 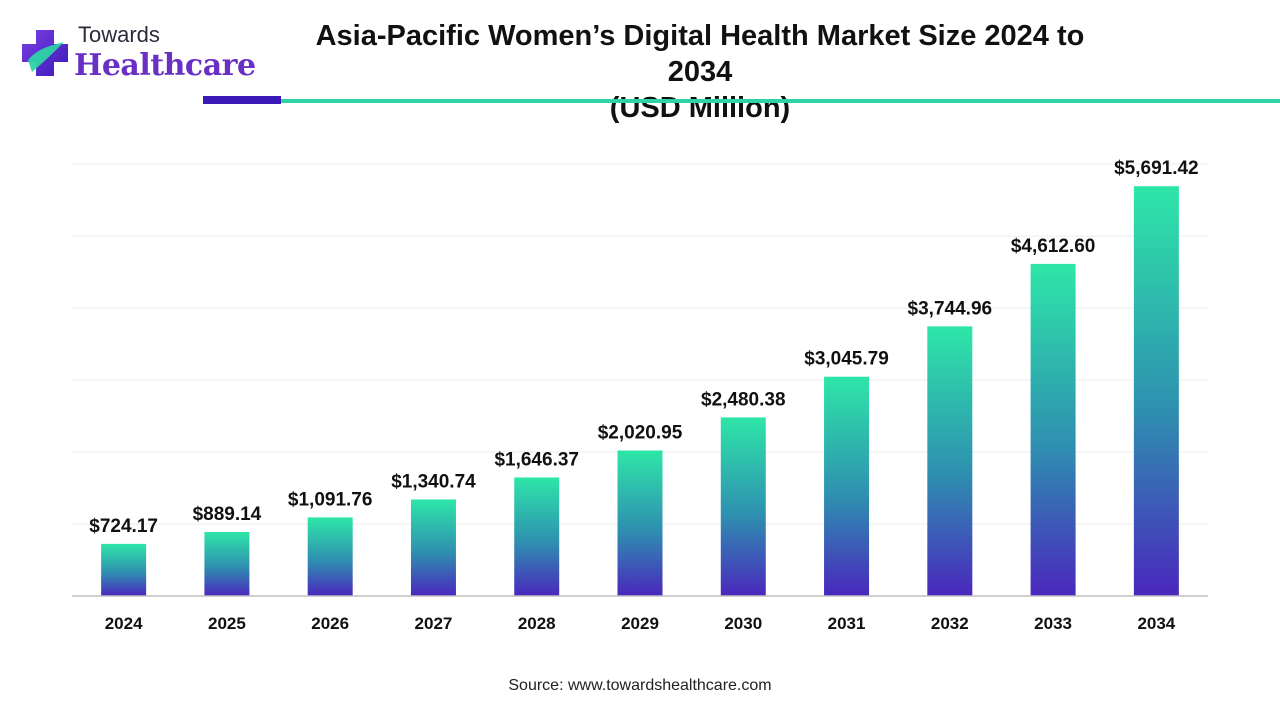 What do you see at coordinates (124, 623) in the screenshot?
I see `x-tick-label-2024: 2024` at bounding box center [124, 623].